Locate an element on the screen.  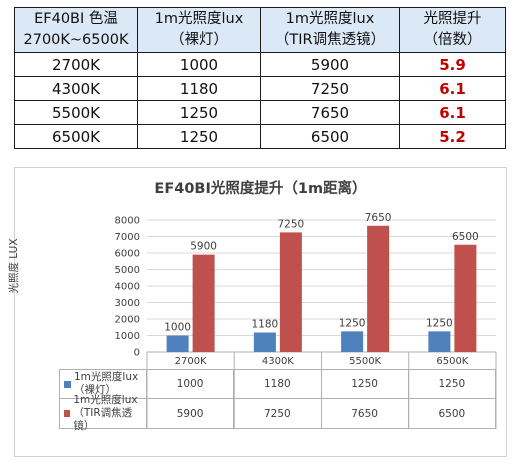
data-label: 6500 is located at coordinates (465, 237).